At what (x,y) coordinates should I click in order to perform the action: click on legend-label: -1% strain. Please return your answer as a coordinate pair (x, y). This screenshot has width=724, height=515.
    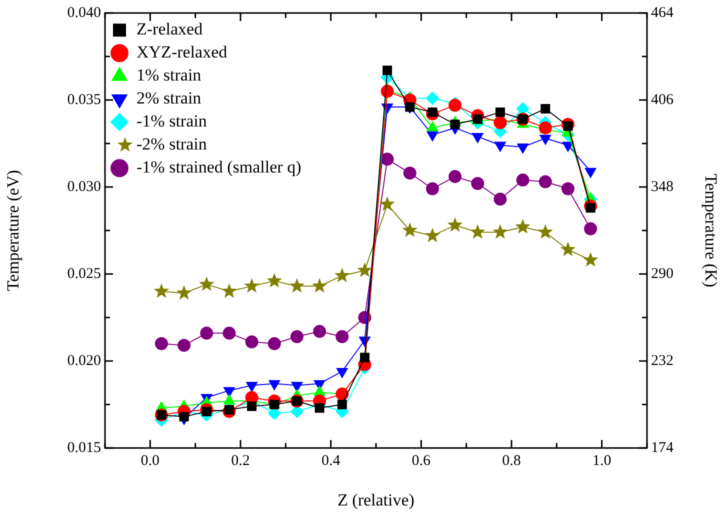
    Looking at the image, I should click on (172, 121).